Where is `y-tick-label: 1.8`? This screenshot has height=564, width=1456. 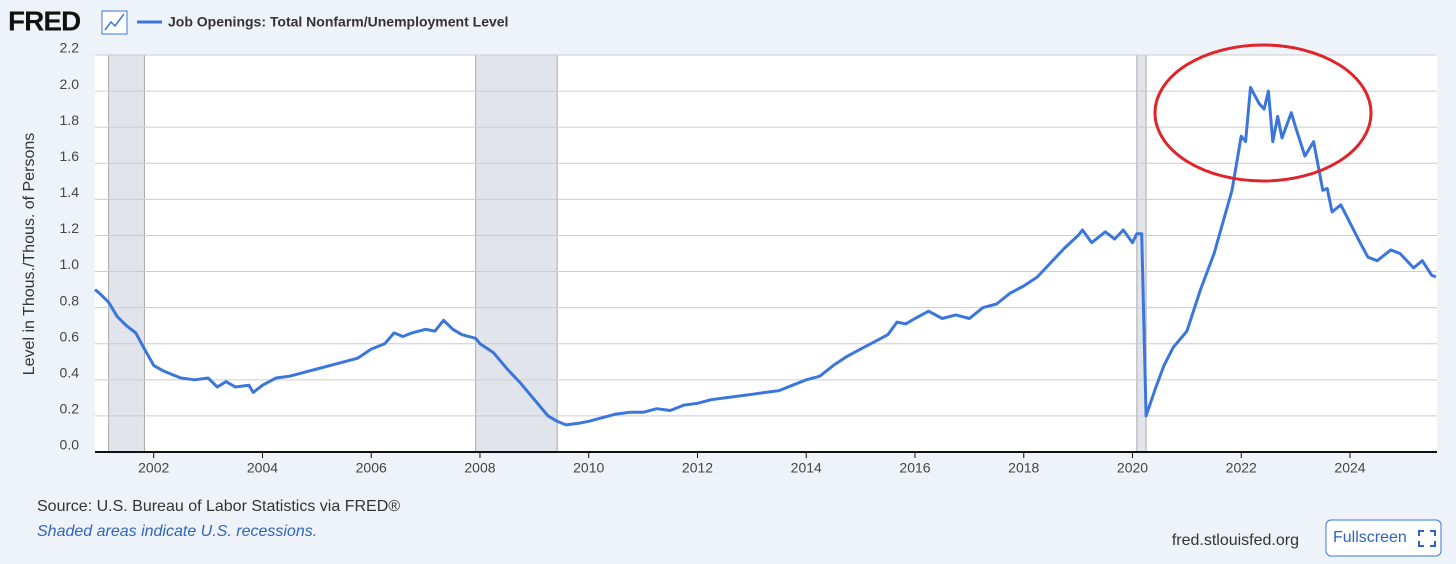
y-tick-label: 1.8 is located at coordinates (70, 120).